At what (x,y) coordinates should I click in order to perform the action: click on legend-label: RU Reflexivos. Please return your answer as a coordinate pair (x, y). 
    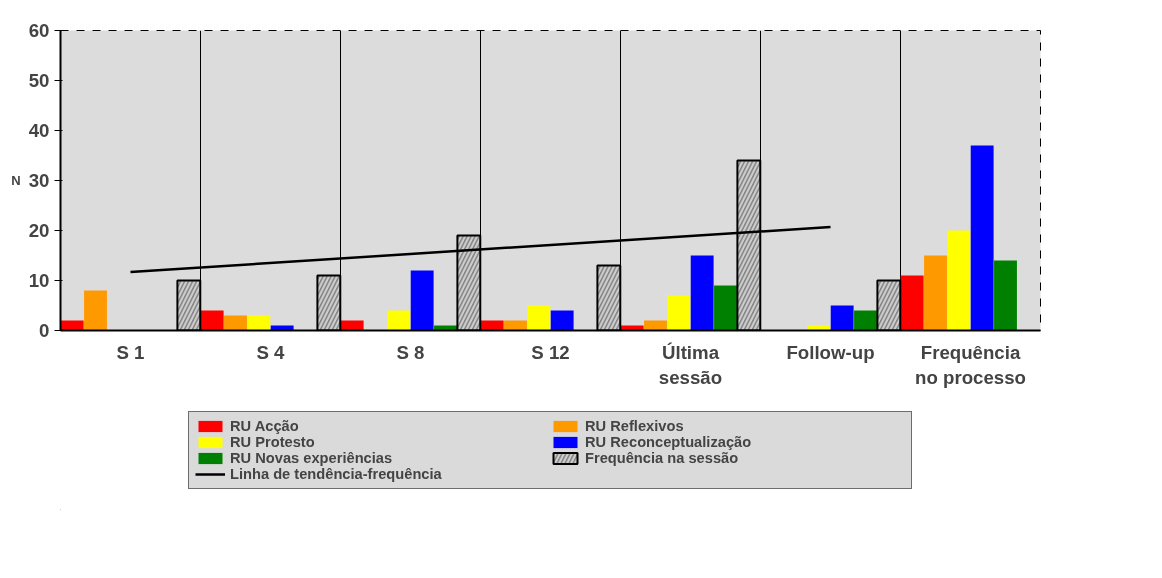
    Looking at the image, I should click on (635, 426).